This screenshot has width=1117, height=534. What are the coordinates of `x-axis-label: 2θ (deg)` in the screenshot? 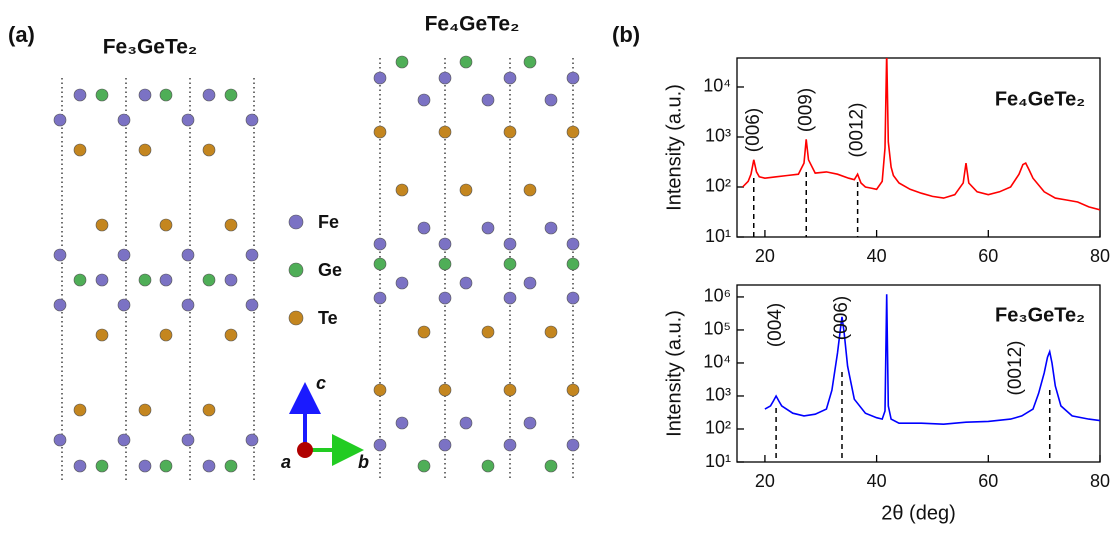 It's located at (918, 513).